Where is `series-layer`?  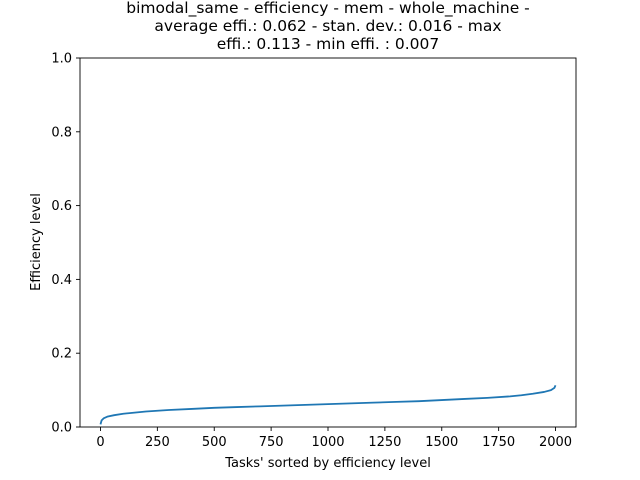
series-layer is located at coordinates (328, 404).